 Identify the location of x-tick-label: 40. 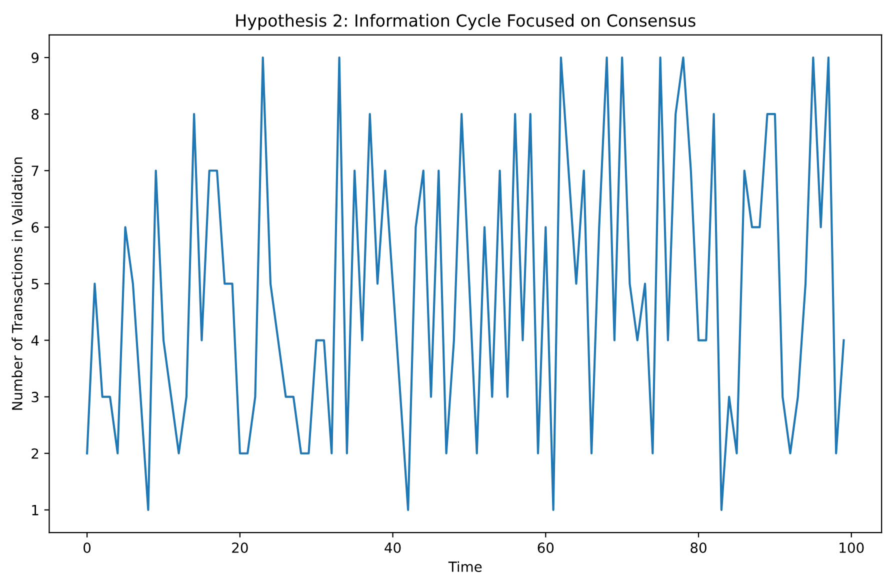
(392, 548).